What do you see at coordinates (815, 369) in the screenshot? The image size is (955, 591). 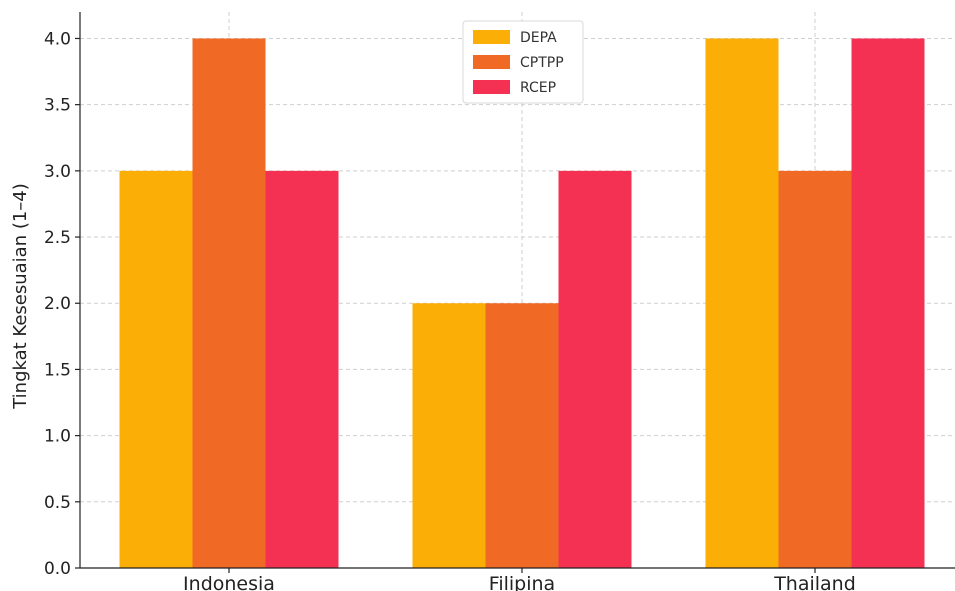 I see `bar-cptpp-thailand` at bounding box center [815, 369].